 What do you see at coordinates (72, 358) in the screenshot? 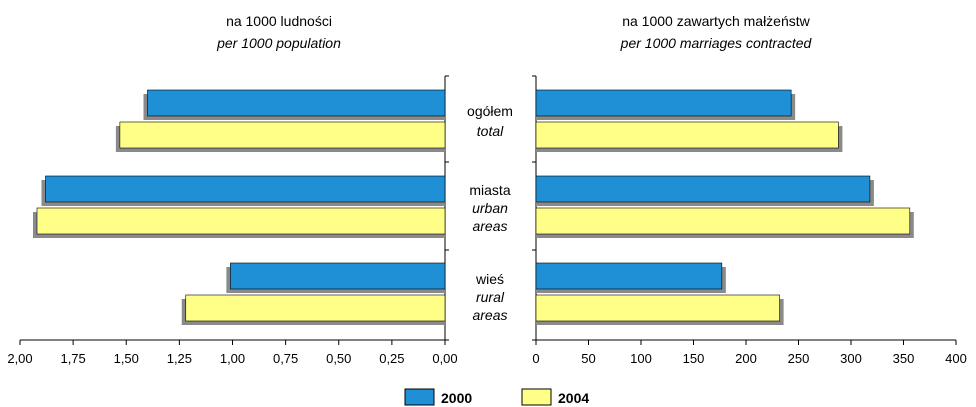
I see `x-tick-label: 1,75` at bounding box center [72, 358].